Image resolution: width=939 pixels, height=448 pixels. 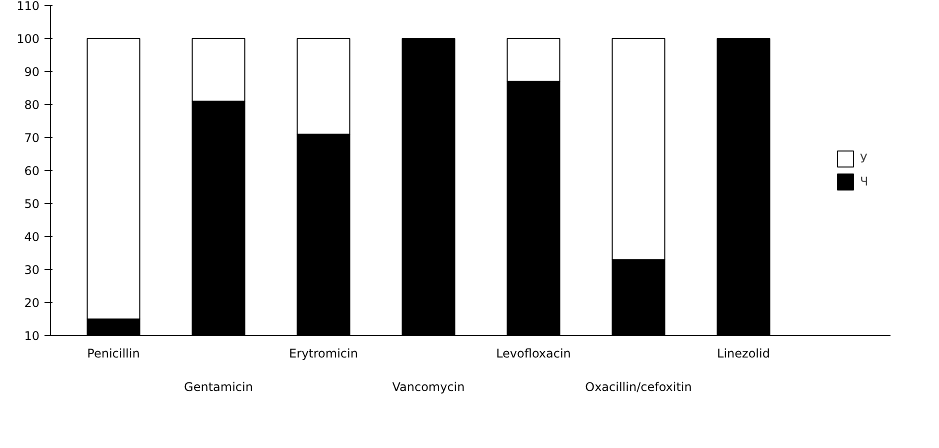 What do you see at coordinates (28, 6) in the screenshot?
I see `y-tick-label: 110` at bounding box center [28, 6].